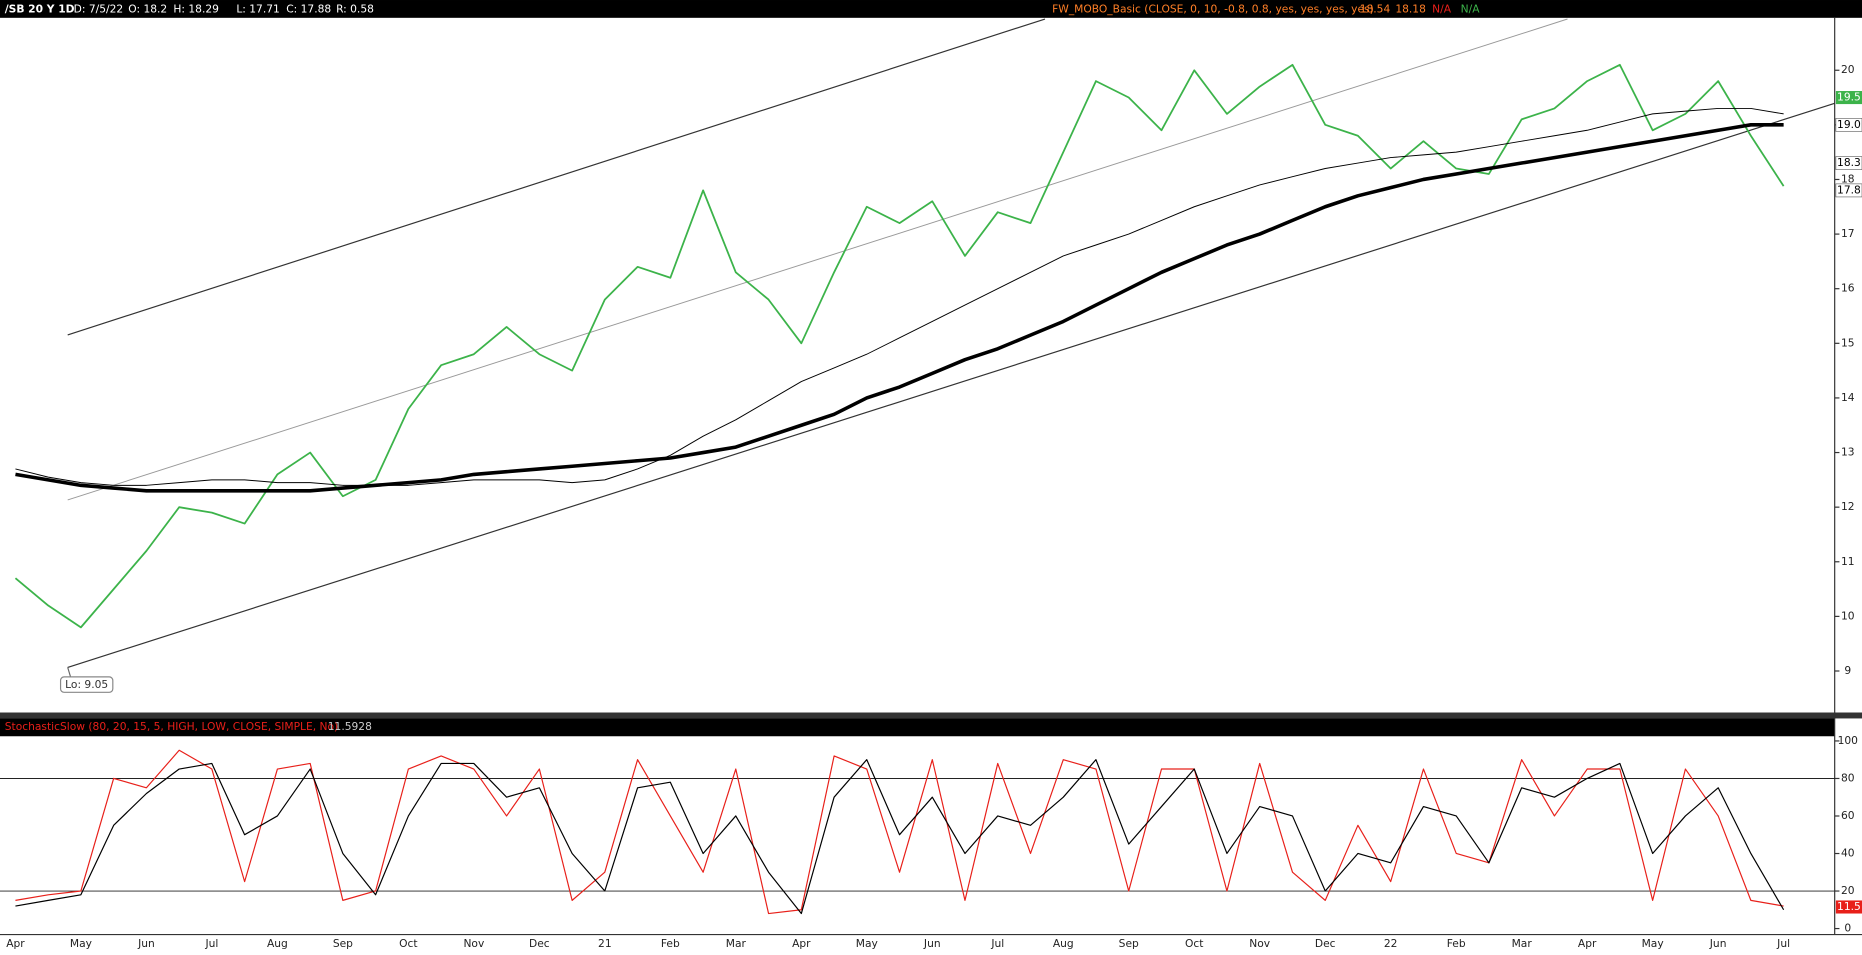 The width and height of the screenshot is (1862, 955). I want to click on price-tag-label: 19.0, so click(1849, 124).